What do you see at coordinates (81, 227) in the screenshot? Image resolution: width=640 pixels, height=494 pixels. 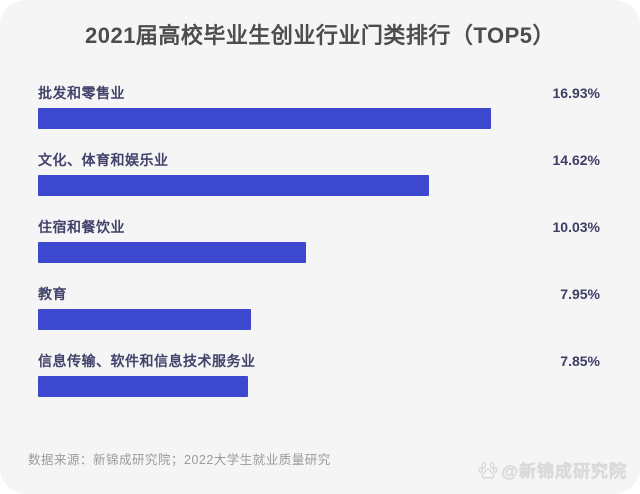 I see `bar-category-label: 住宿和餐饮业` at bounding box center [81, 227].